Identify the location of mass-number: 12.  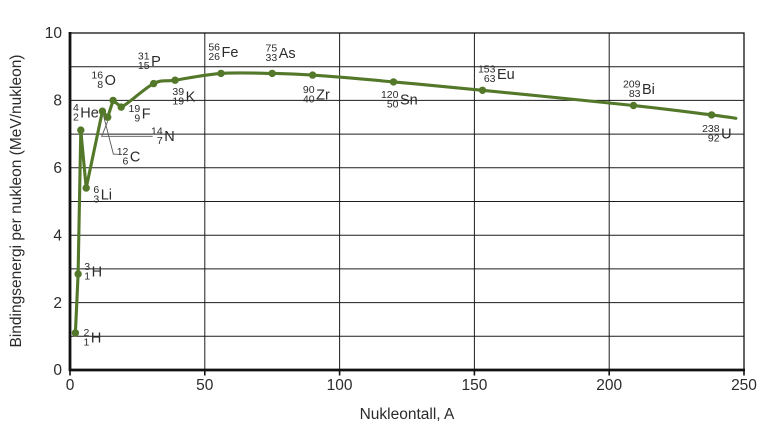
(123, 152).